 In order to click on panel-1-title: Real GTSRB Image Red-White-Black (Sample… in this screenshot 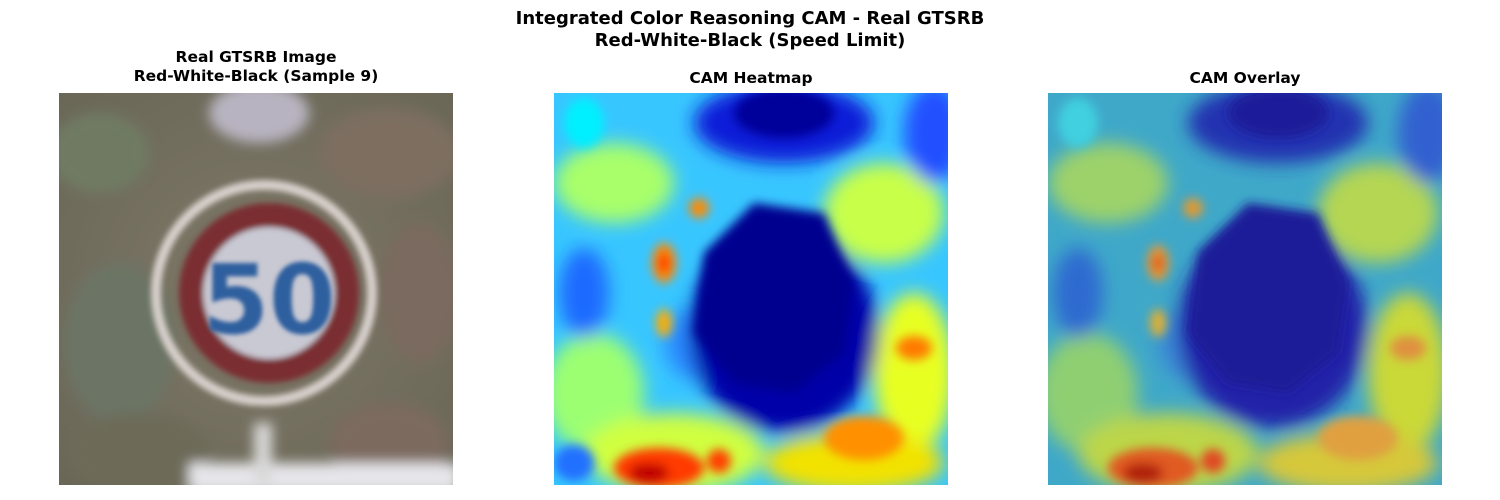, I will do `click(256, 67)`.